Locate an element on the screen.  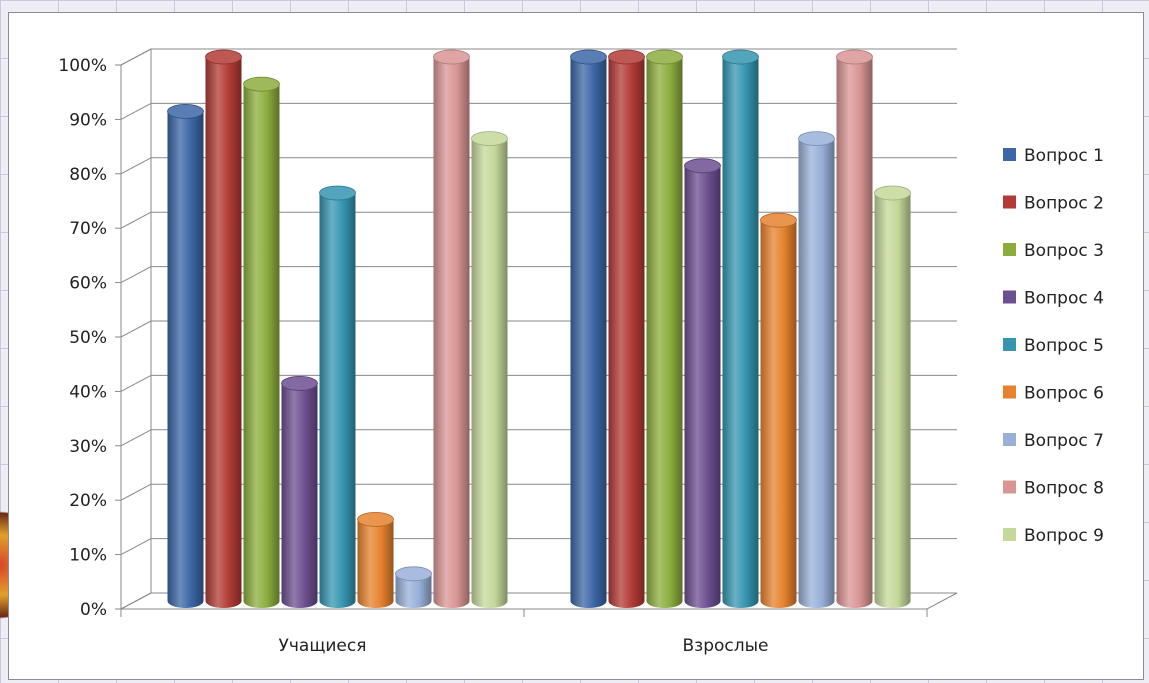
y-tick-label: 20% is located at coordinates (88, 501).